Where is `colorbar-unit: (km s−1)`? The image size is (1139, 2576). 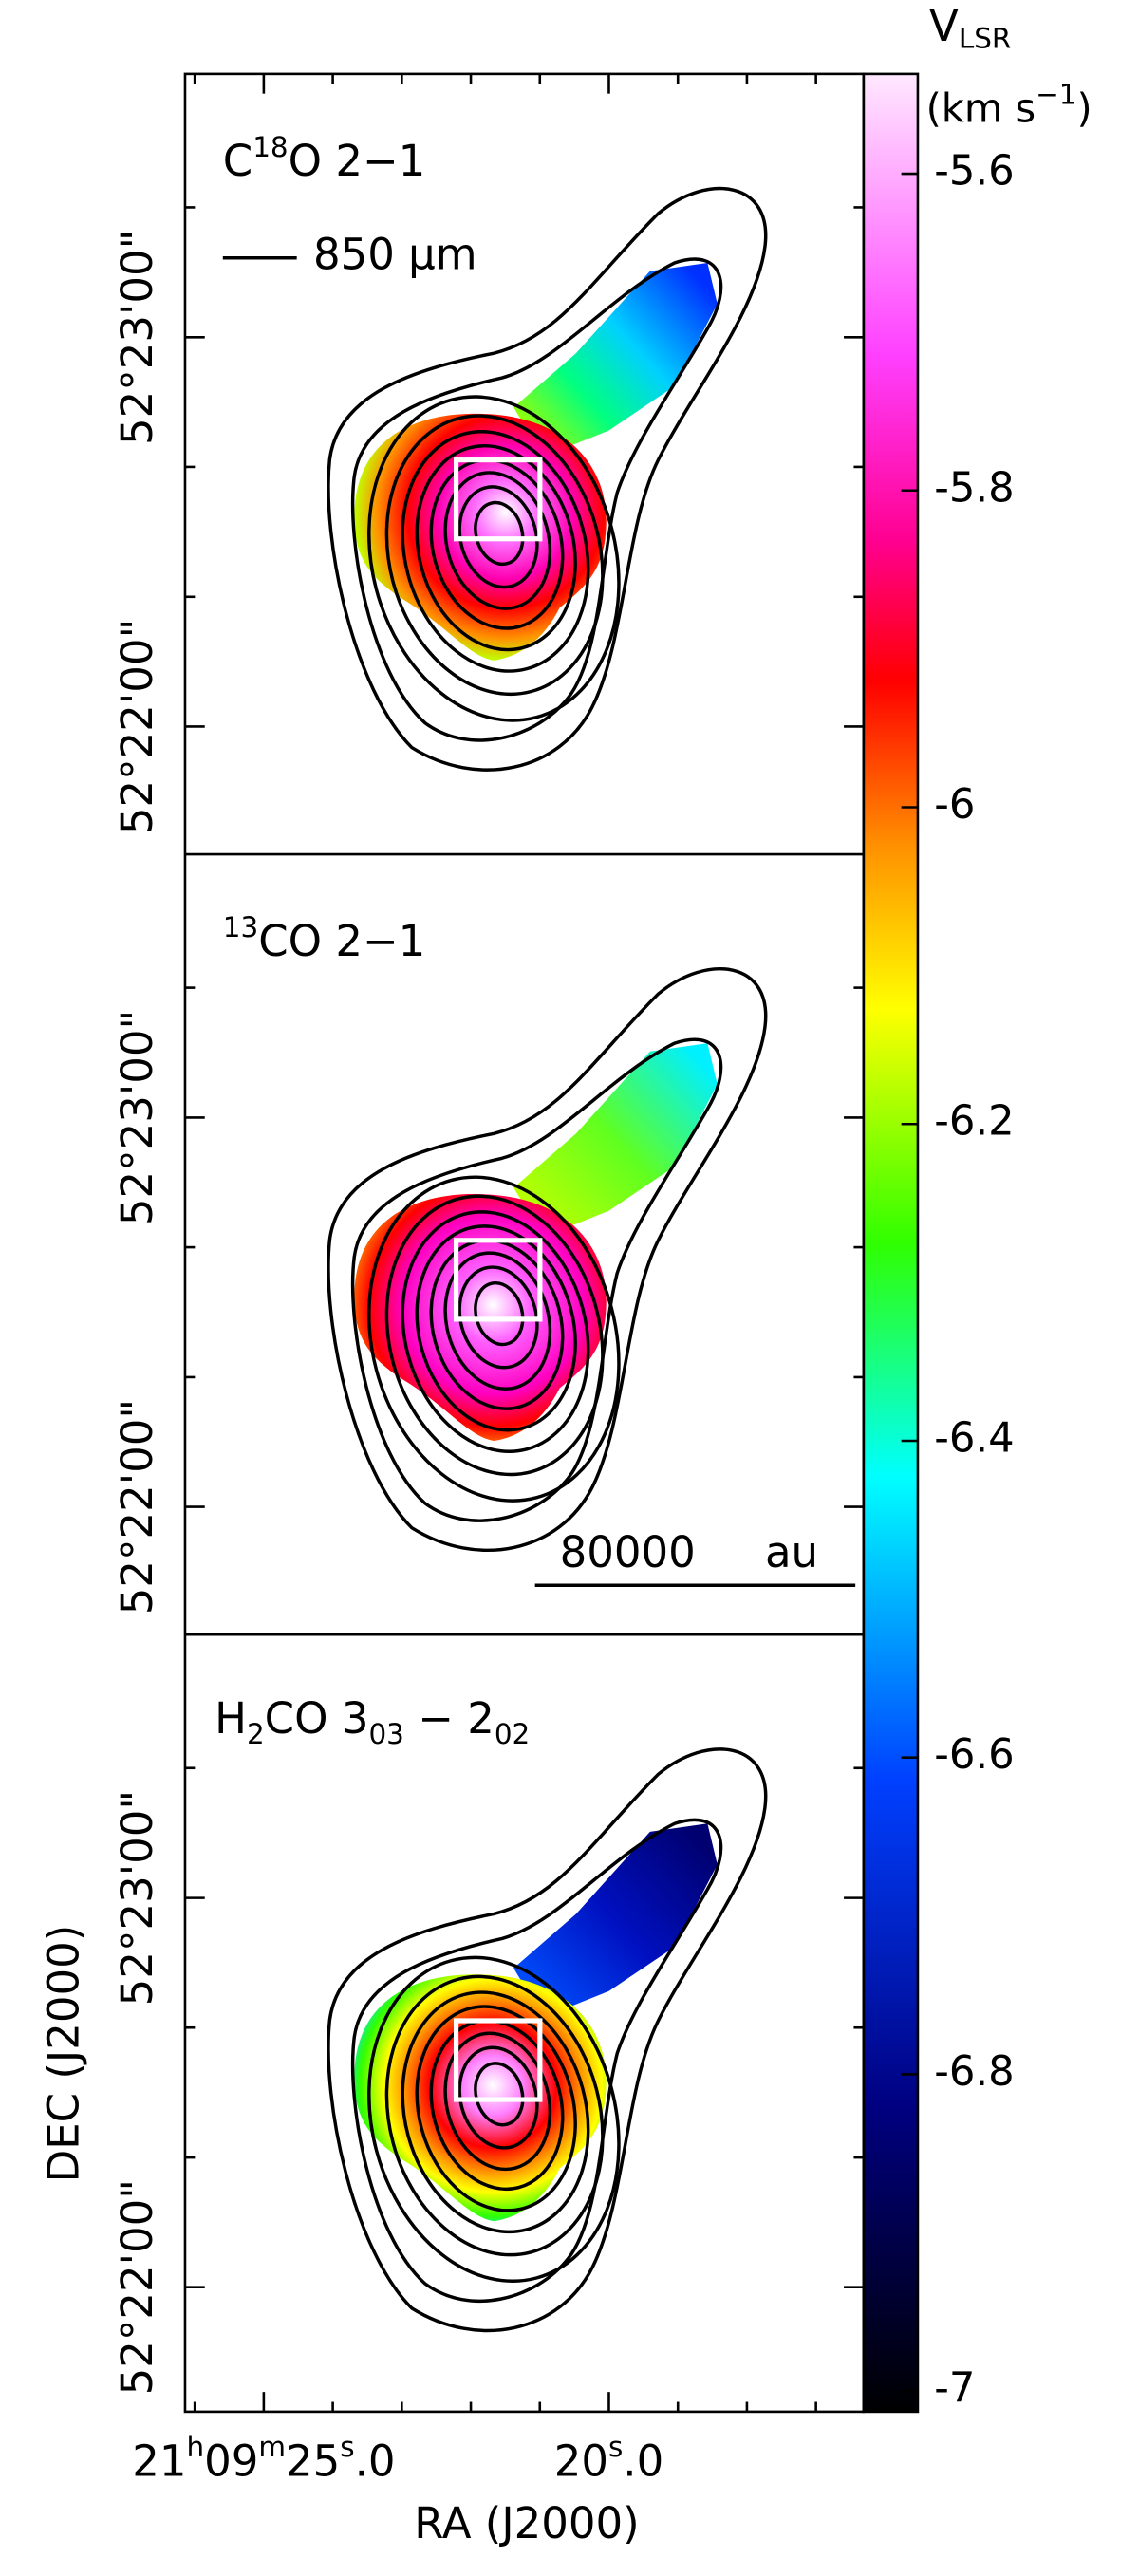 colorbar-unit: (km s−1) is located at coordinates (1009, 105).